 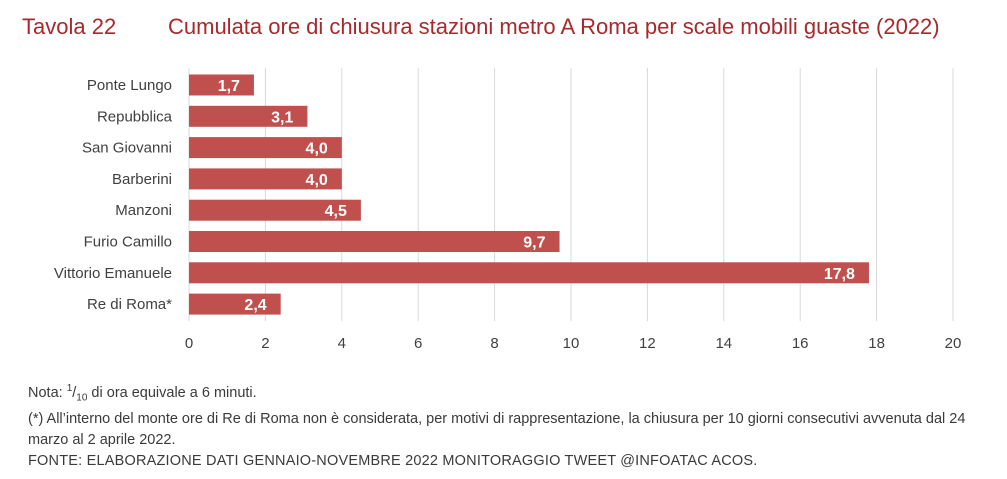 I want to click on category-label: Vittorio Emanuele, so click(x=113, y=273).